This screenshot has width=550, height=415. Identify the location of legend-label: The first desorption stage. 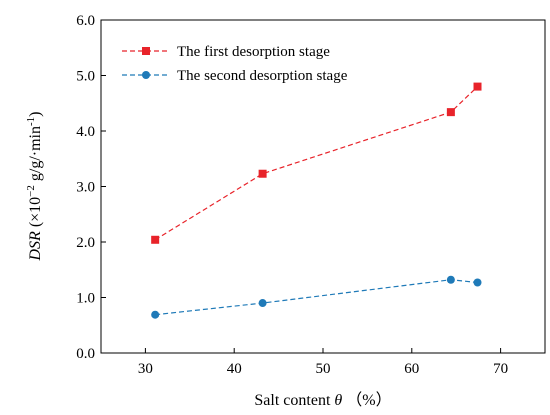
(253, 52).